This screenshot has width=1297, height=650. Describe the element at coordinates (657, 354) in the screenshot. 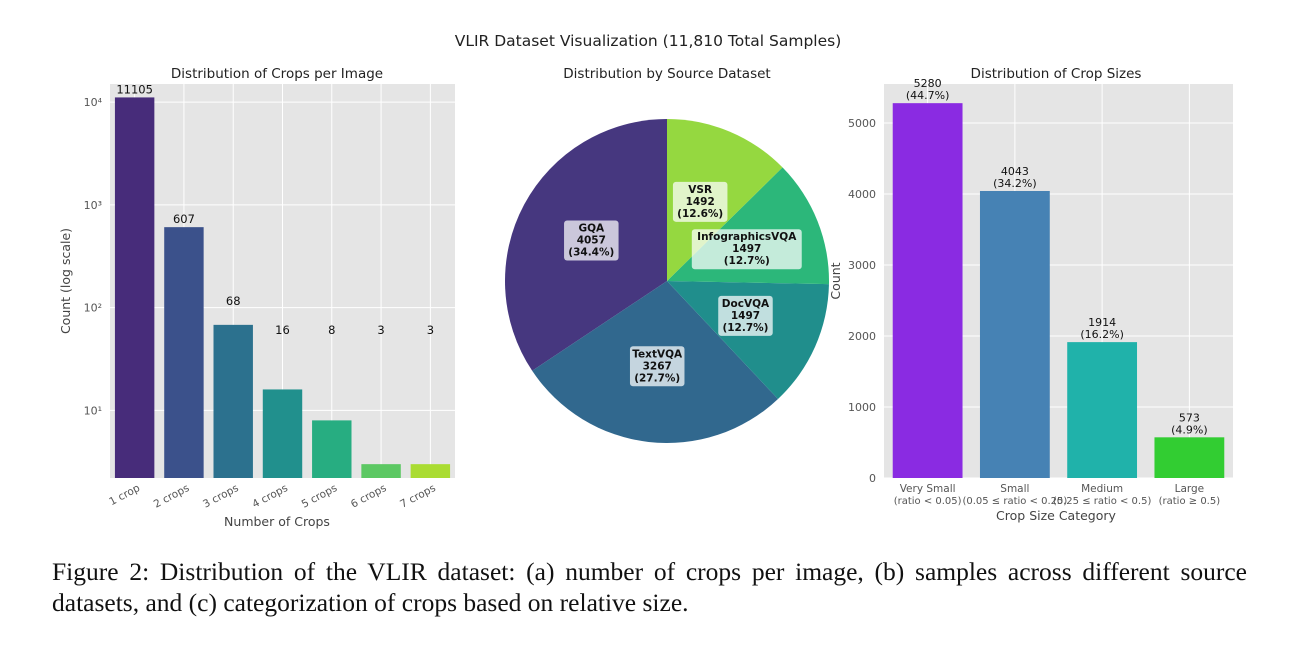

I see `pie-label-name: TextVQA` at that location.